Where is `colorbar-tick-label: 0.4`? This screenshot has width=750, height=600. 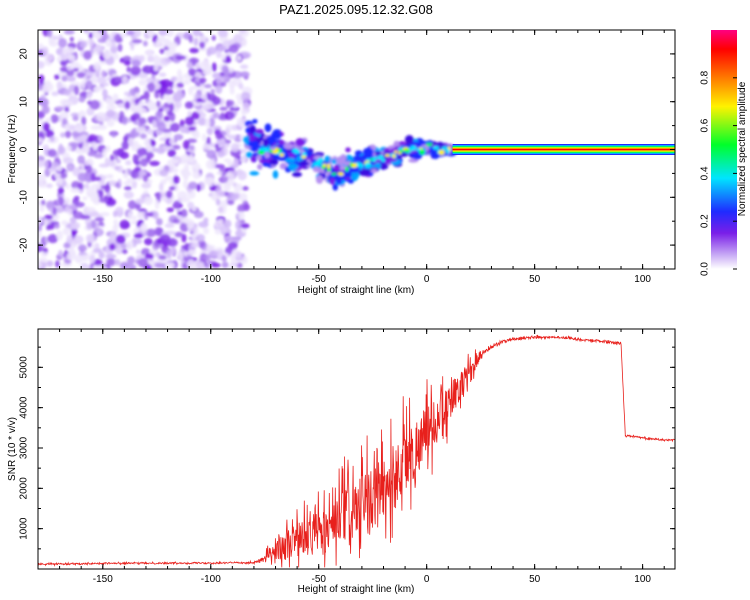
colorbar-tick-label: 0.4 is located at coordinates (705, 173).